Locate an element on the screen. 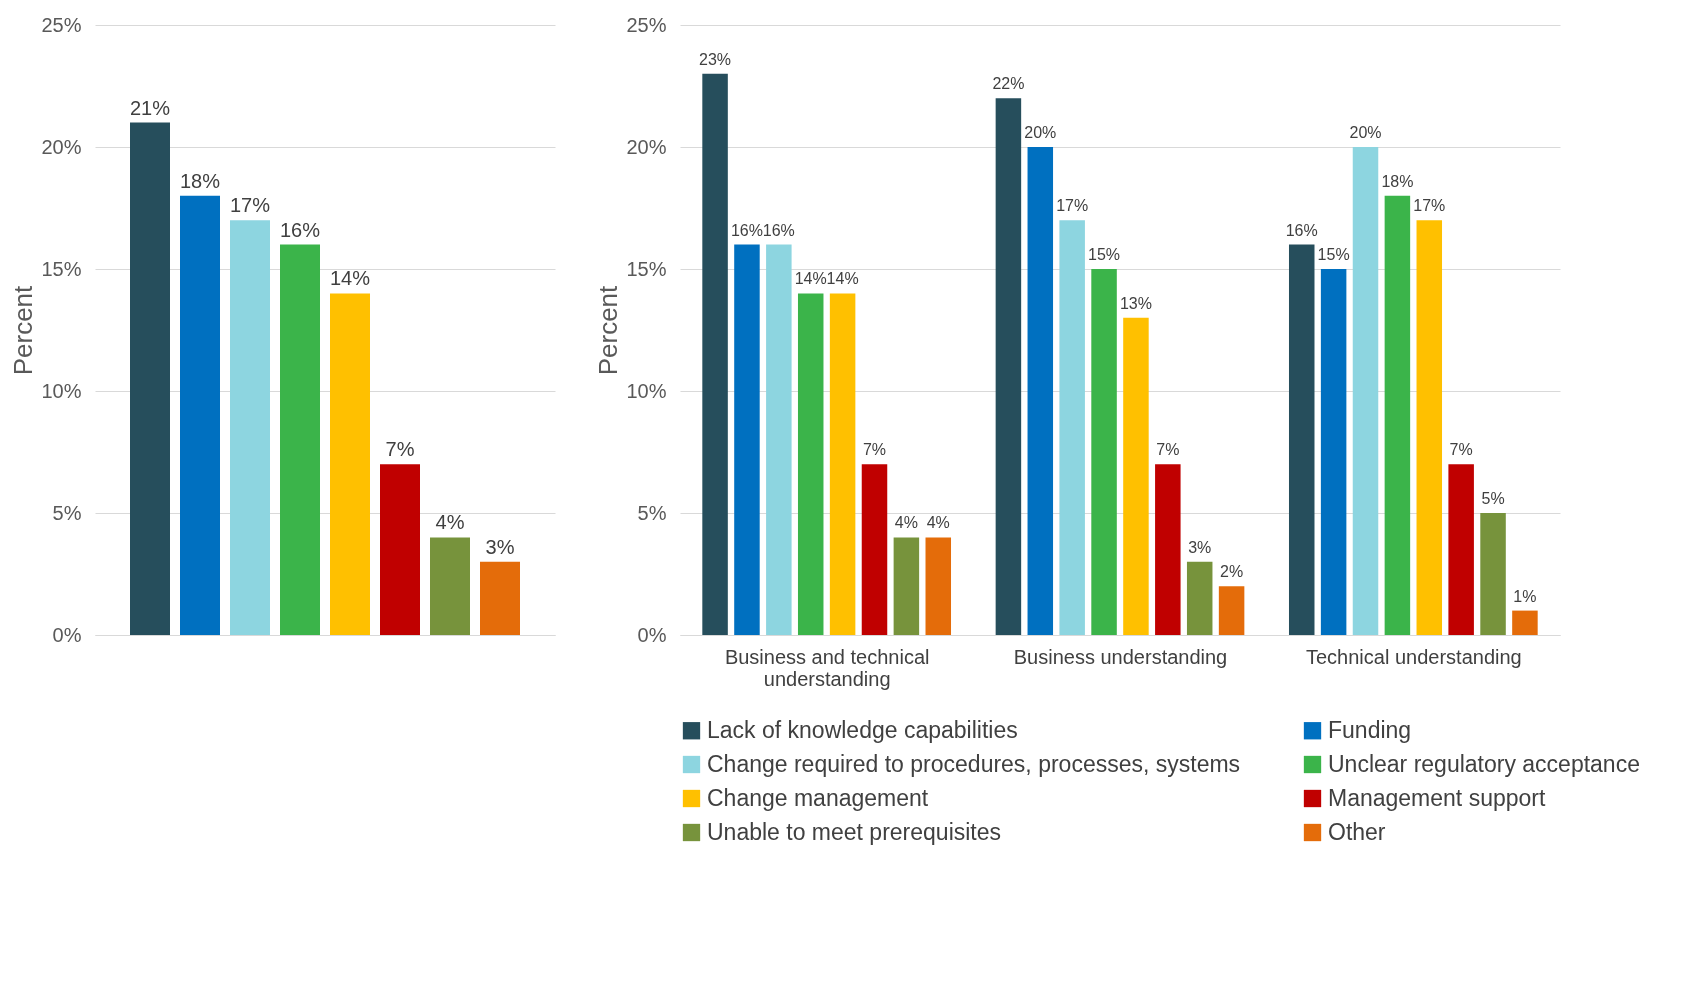 This screenshot has width=1699, height=983. legend-label: Lack of knowledge capabilities is located at coordinates (862, 729).